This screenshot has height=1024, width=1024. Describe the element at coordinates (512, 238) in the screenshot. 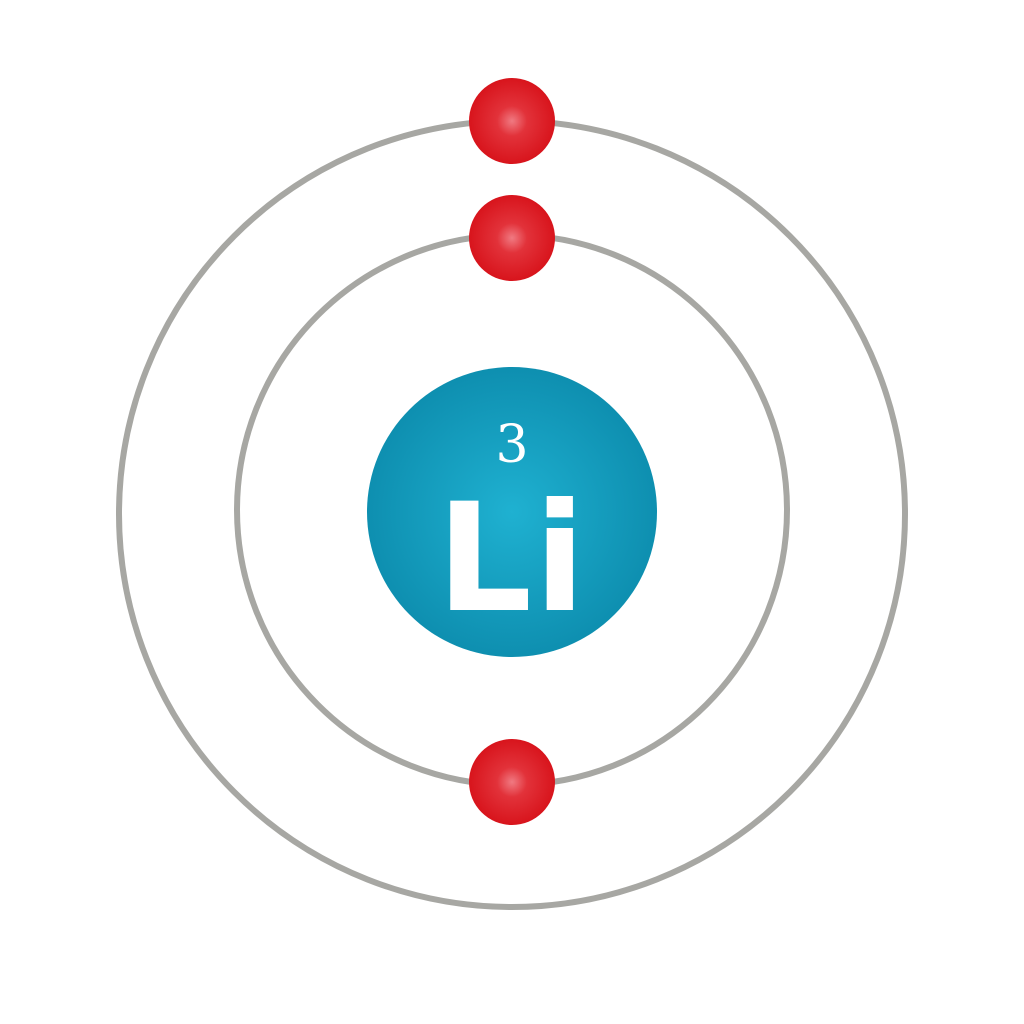

I see `electron-inner-shell-top` at that location.